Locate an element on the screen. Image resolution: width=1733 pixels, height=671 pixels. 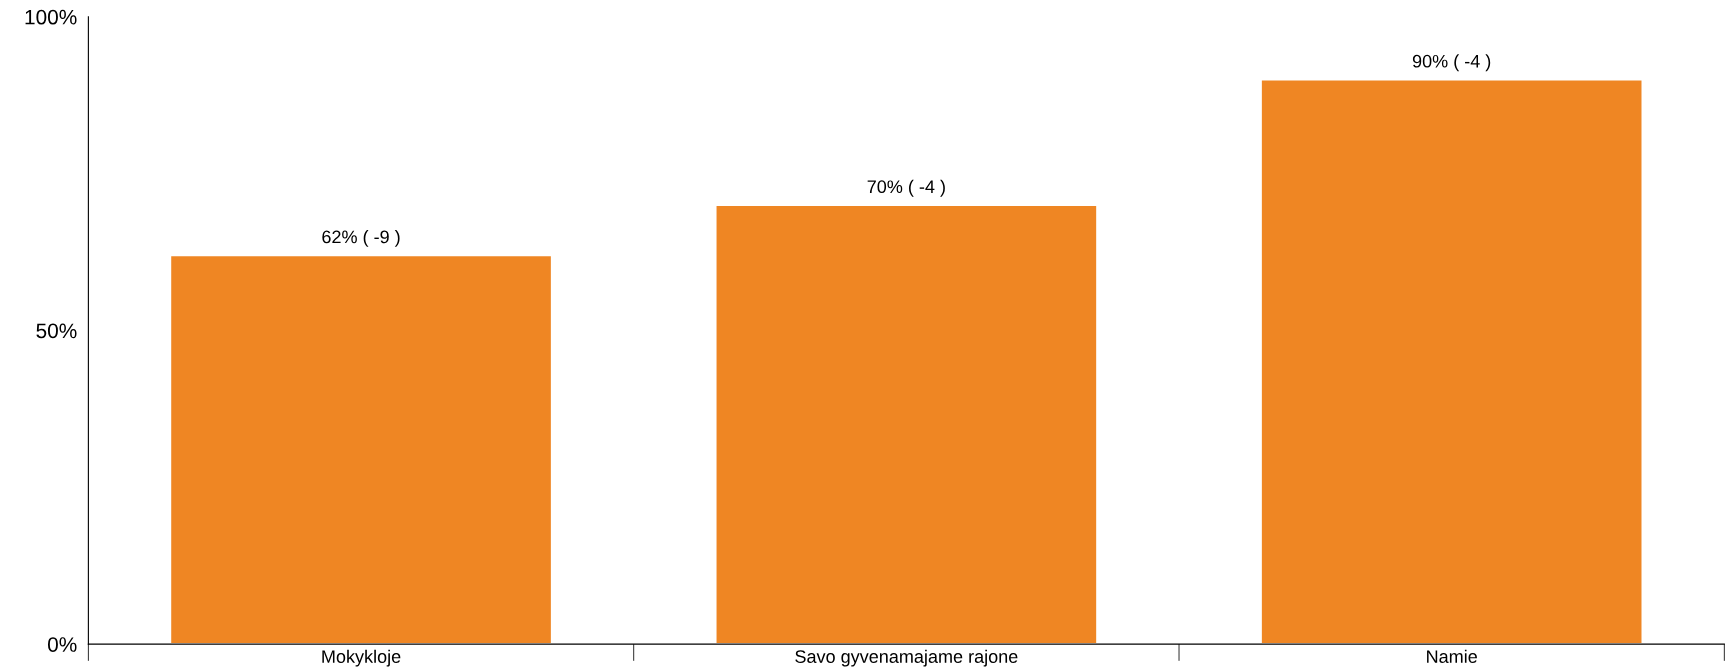
x-tick-label: Mokykloje is located at coordinates (361, 658).